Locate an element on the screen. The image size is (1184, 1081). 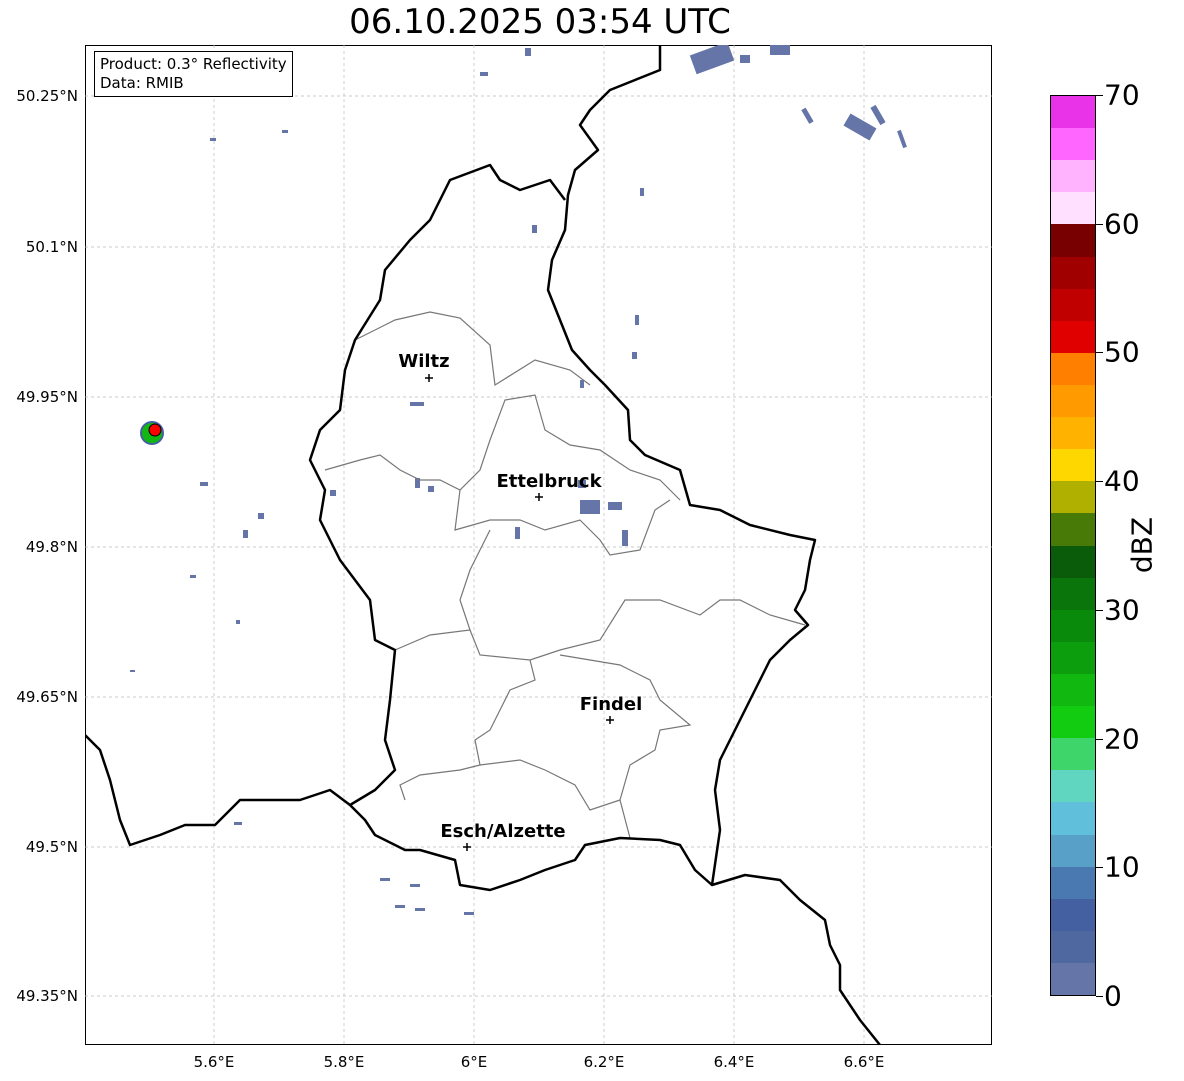
colorbar-tick-label: 30 is located at coordinates (1122, 610).